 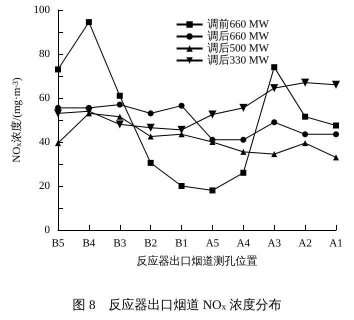 I want to click on text: 图 8 反应器出口烟道 NOx 浓度分布, so click(x=177, y=304).